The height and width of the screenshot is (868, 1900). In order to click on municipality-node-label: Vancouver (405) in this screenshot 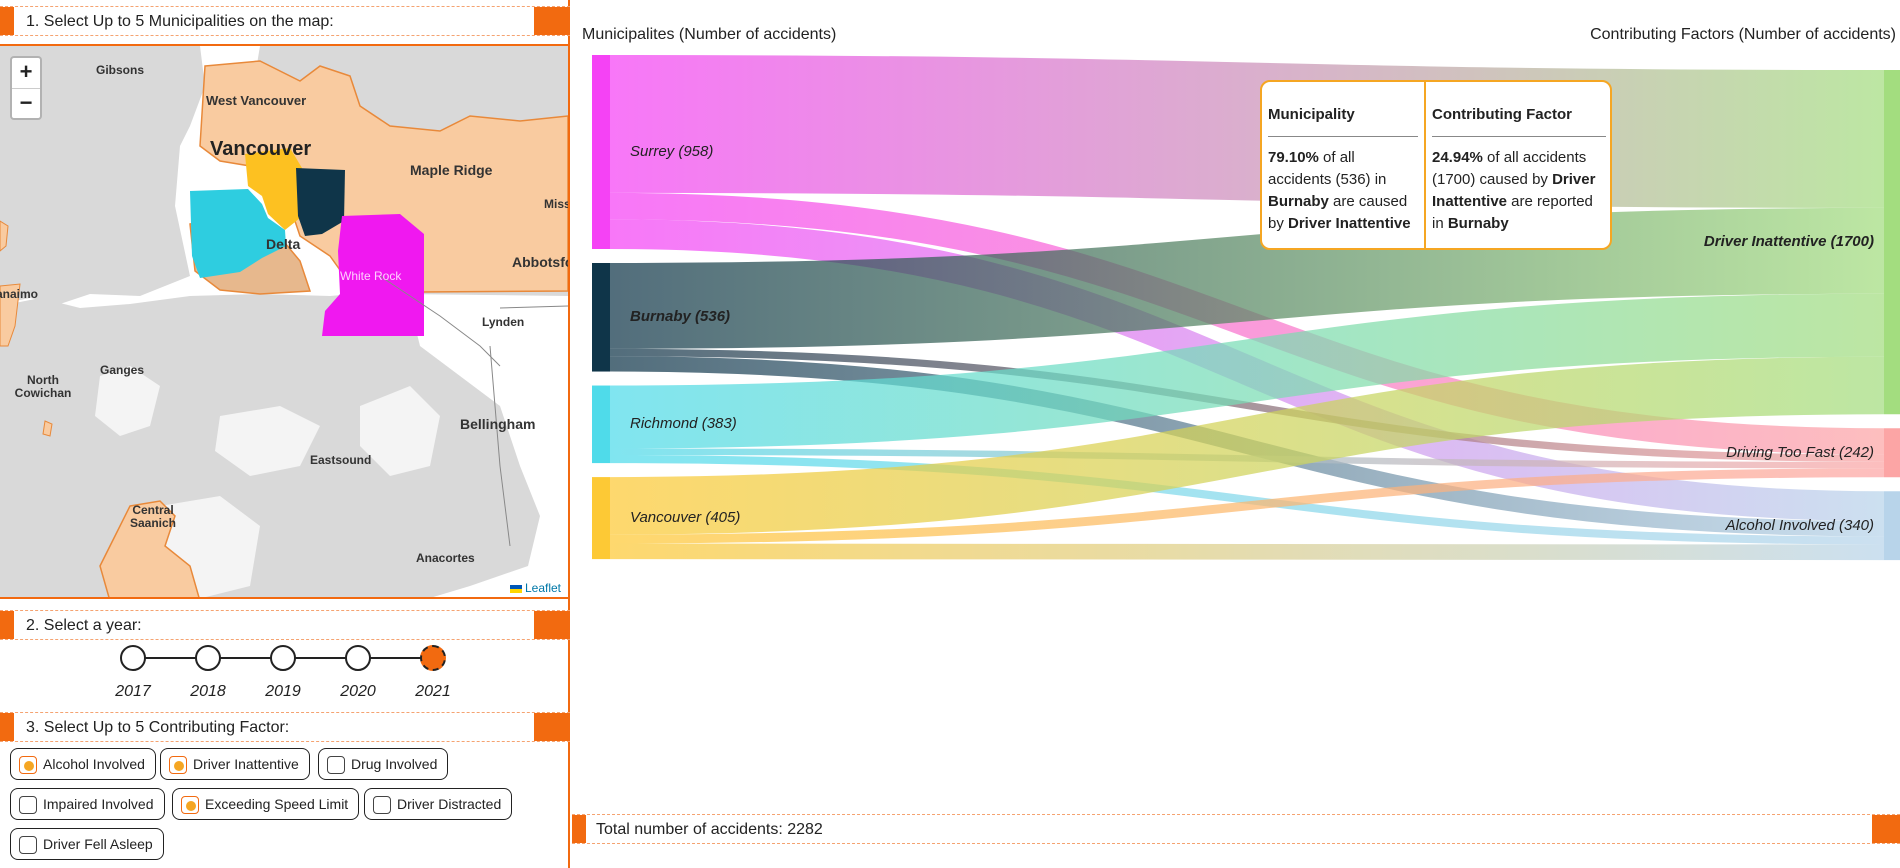, I will do `click(685, 518)`.